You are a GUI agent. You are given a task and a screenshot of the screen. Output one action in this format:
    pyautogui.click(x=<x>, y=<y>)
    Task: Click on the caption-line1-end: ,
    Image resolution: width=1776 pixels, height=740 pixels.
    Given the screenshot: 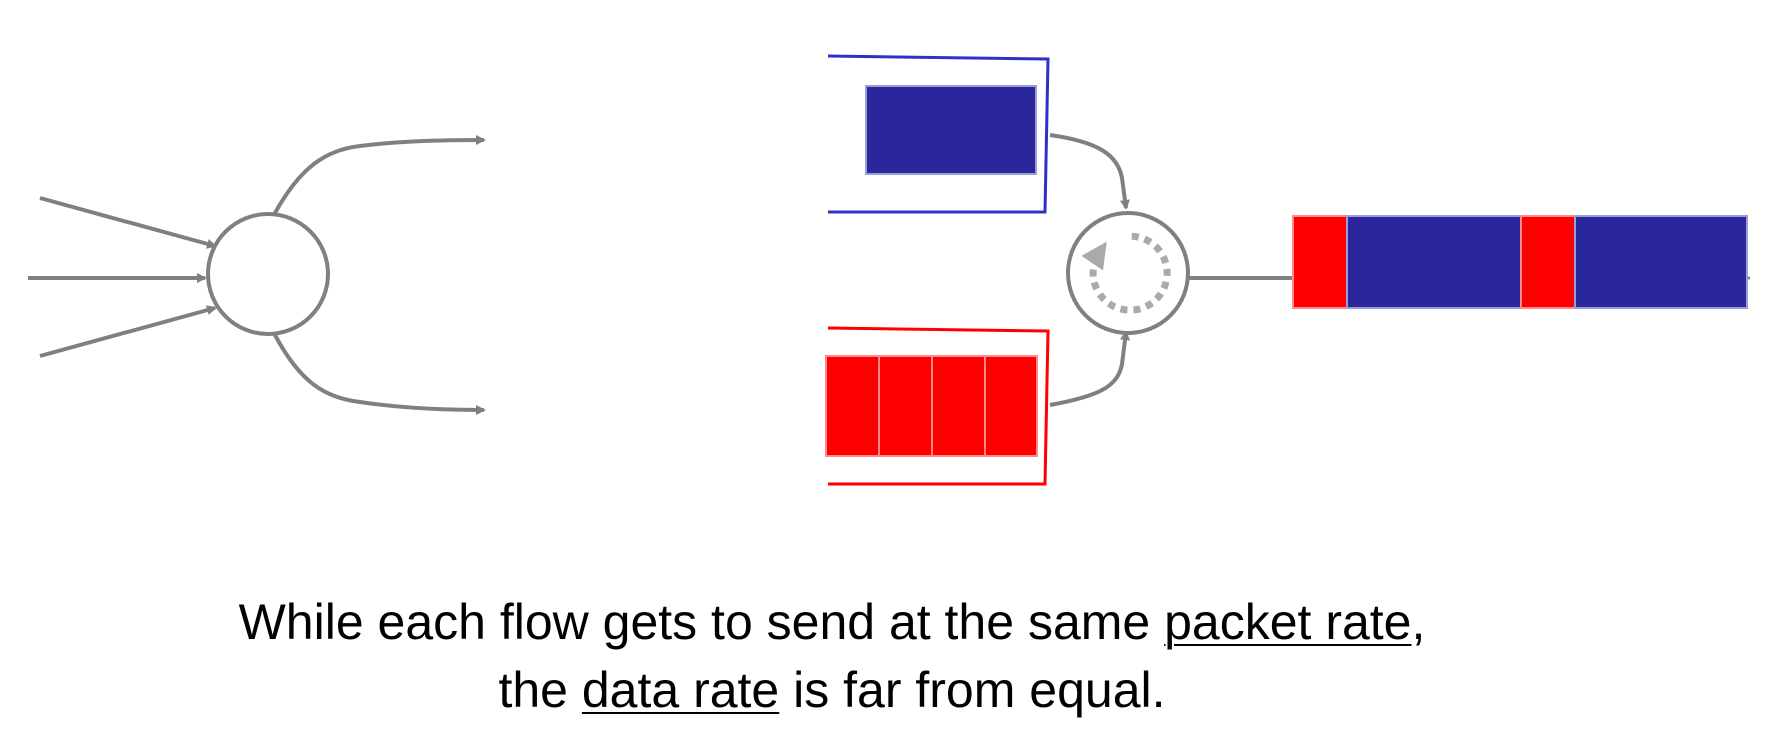 What is the action you would take?
    pyautogui.click(x=1418, y=622)
    